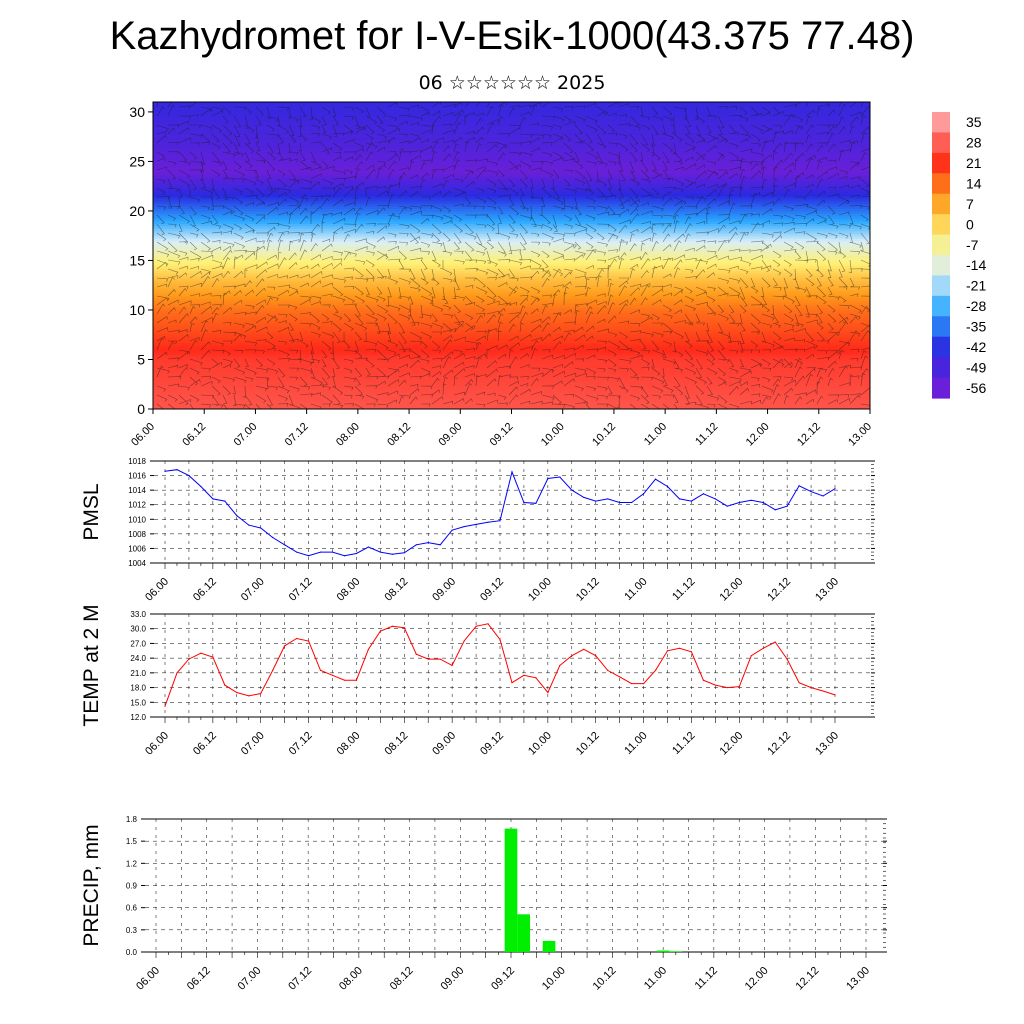 The image size is (1024, 1024). I want to click on x-tick-label: 10.12, so click(604, 435).